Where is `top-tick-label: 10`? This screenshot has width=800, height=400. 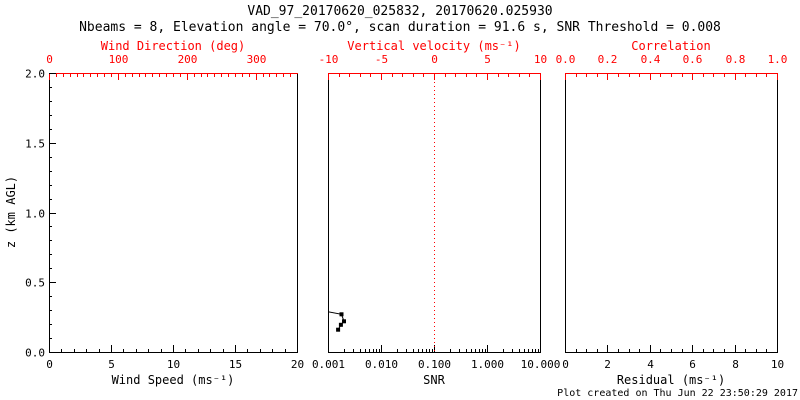 top-tick-label: 10 is located at coordinates (540, 59).